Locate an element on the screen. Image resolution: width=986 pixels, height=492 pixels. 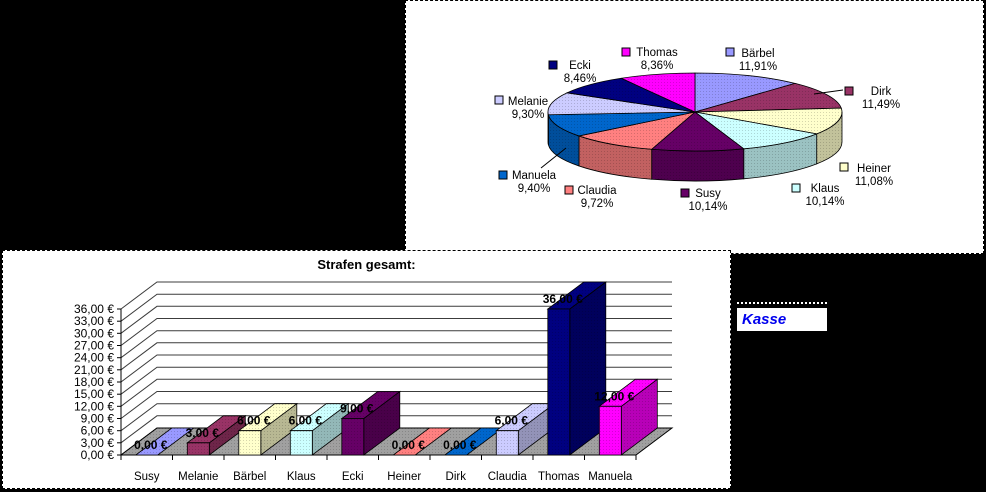
leader-line-dirk is located at coordinates (828, 92).